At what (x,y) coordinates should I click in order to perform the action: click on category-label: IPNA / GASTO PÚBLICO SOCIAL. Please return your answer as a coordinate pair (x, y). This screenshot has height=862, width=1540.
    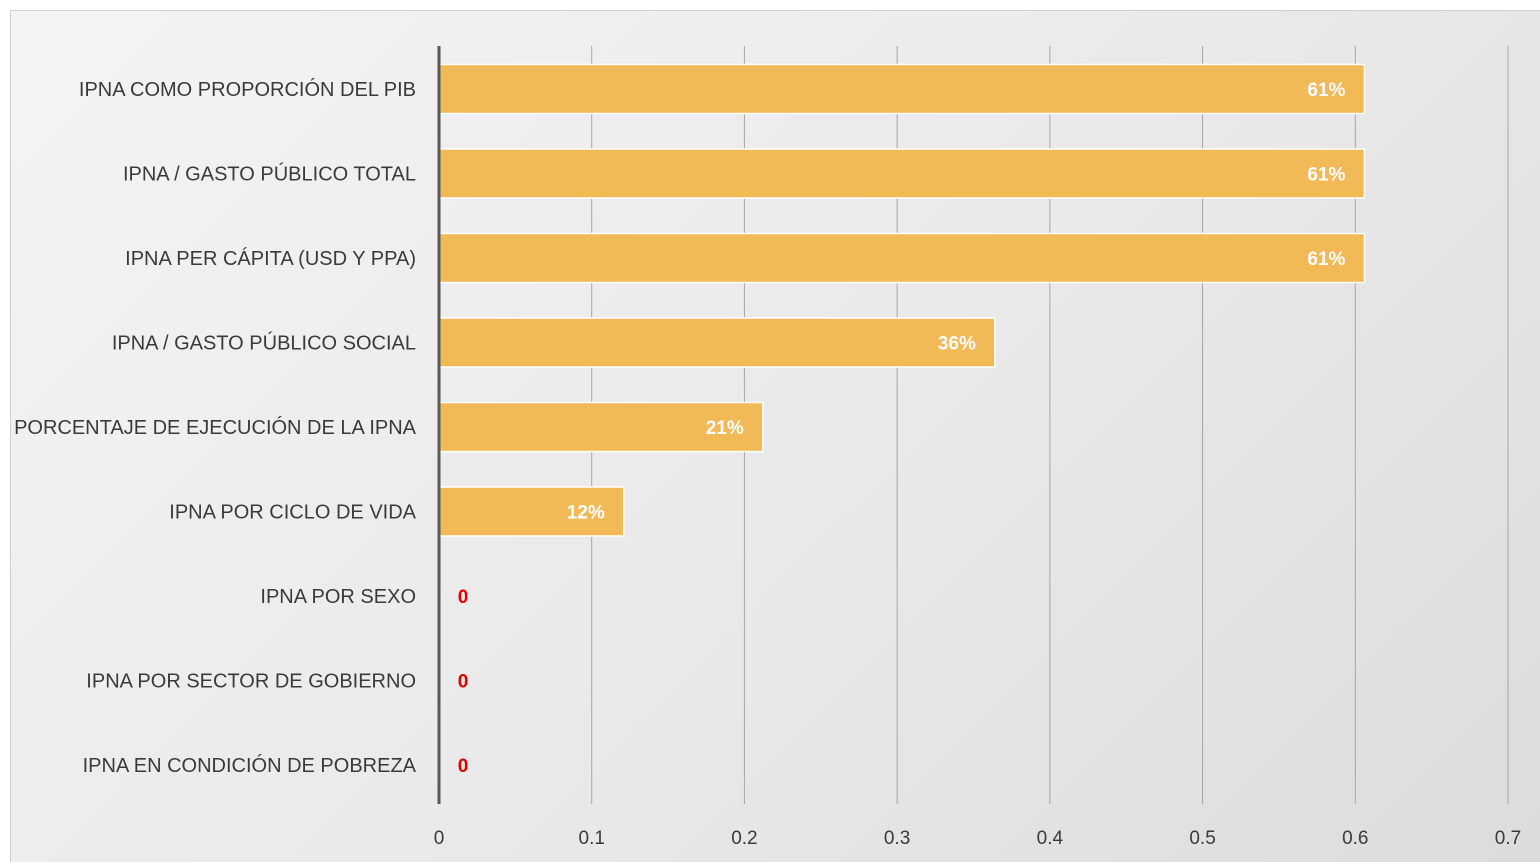
    Looking at the image, I should click on (264, 343).